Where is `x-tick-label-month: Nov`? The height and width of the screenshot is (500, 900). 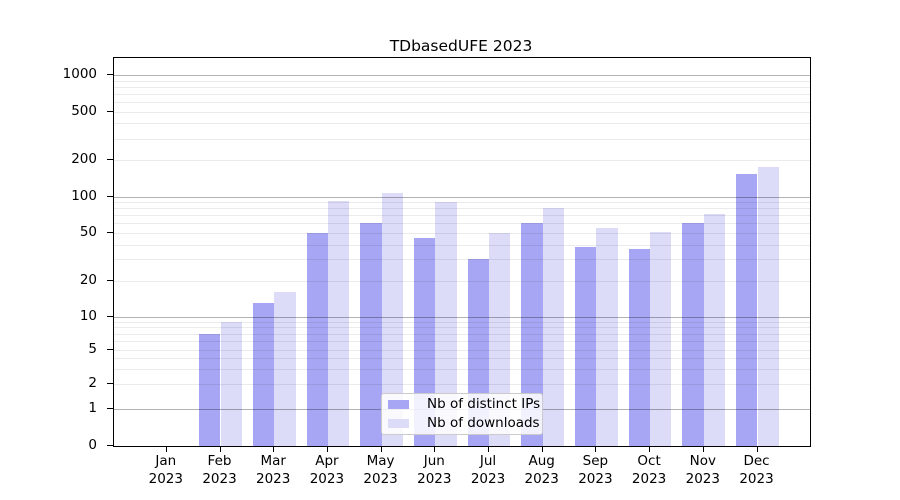 x-tick-label-month: Nov is located at coordinates (702, 461).